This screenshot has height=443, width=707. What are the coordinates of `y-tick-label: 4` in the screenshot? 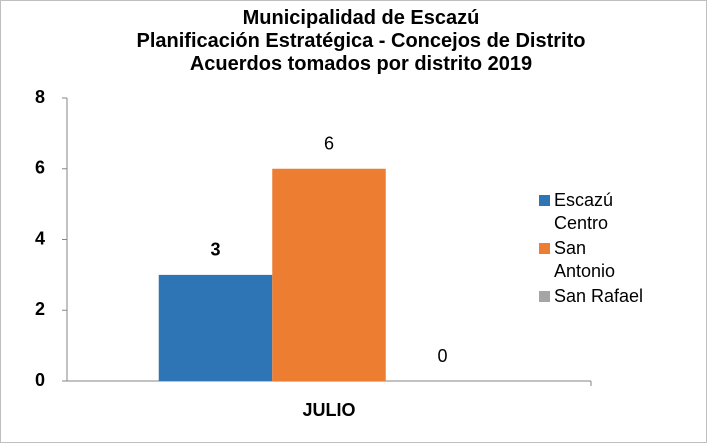 It's located at (40, 238).